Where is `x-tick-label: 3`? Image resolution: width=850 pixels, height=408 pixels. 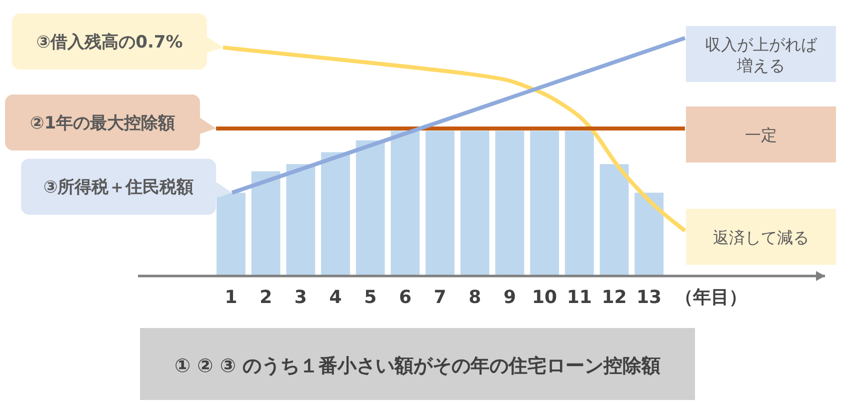 x-tick-label: 3 is located at coordinates (300, 297).